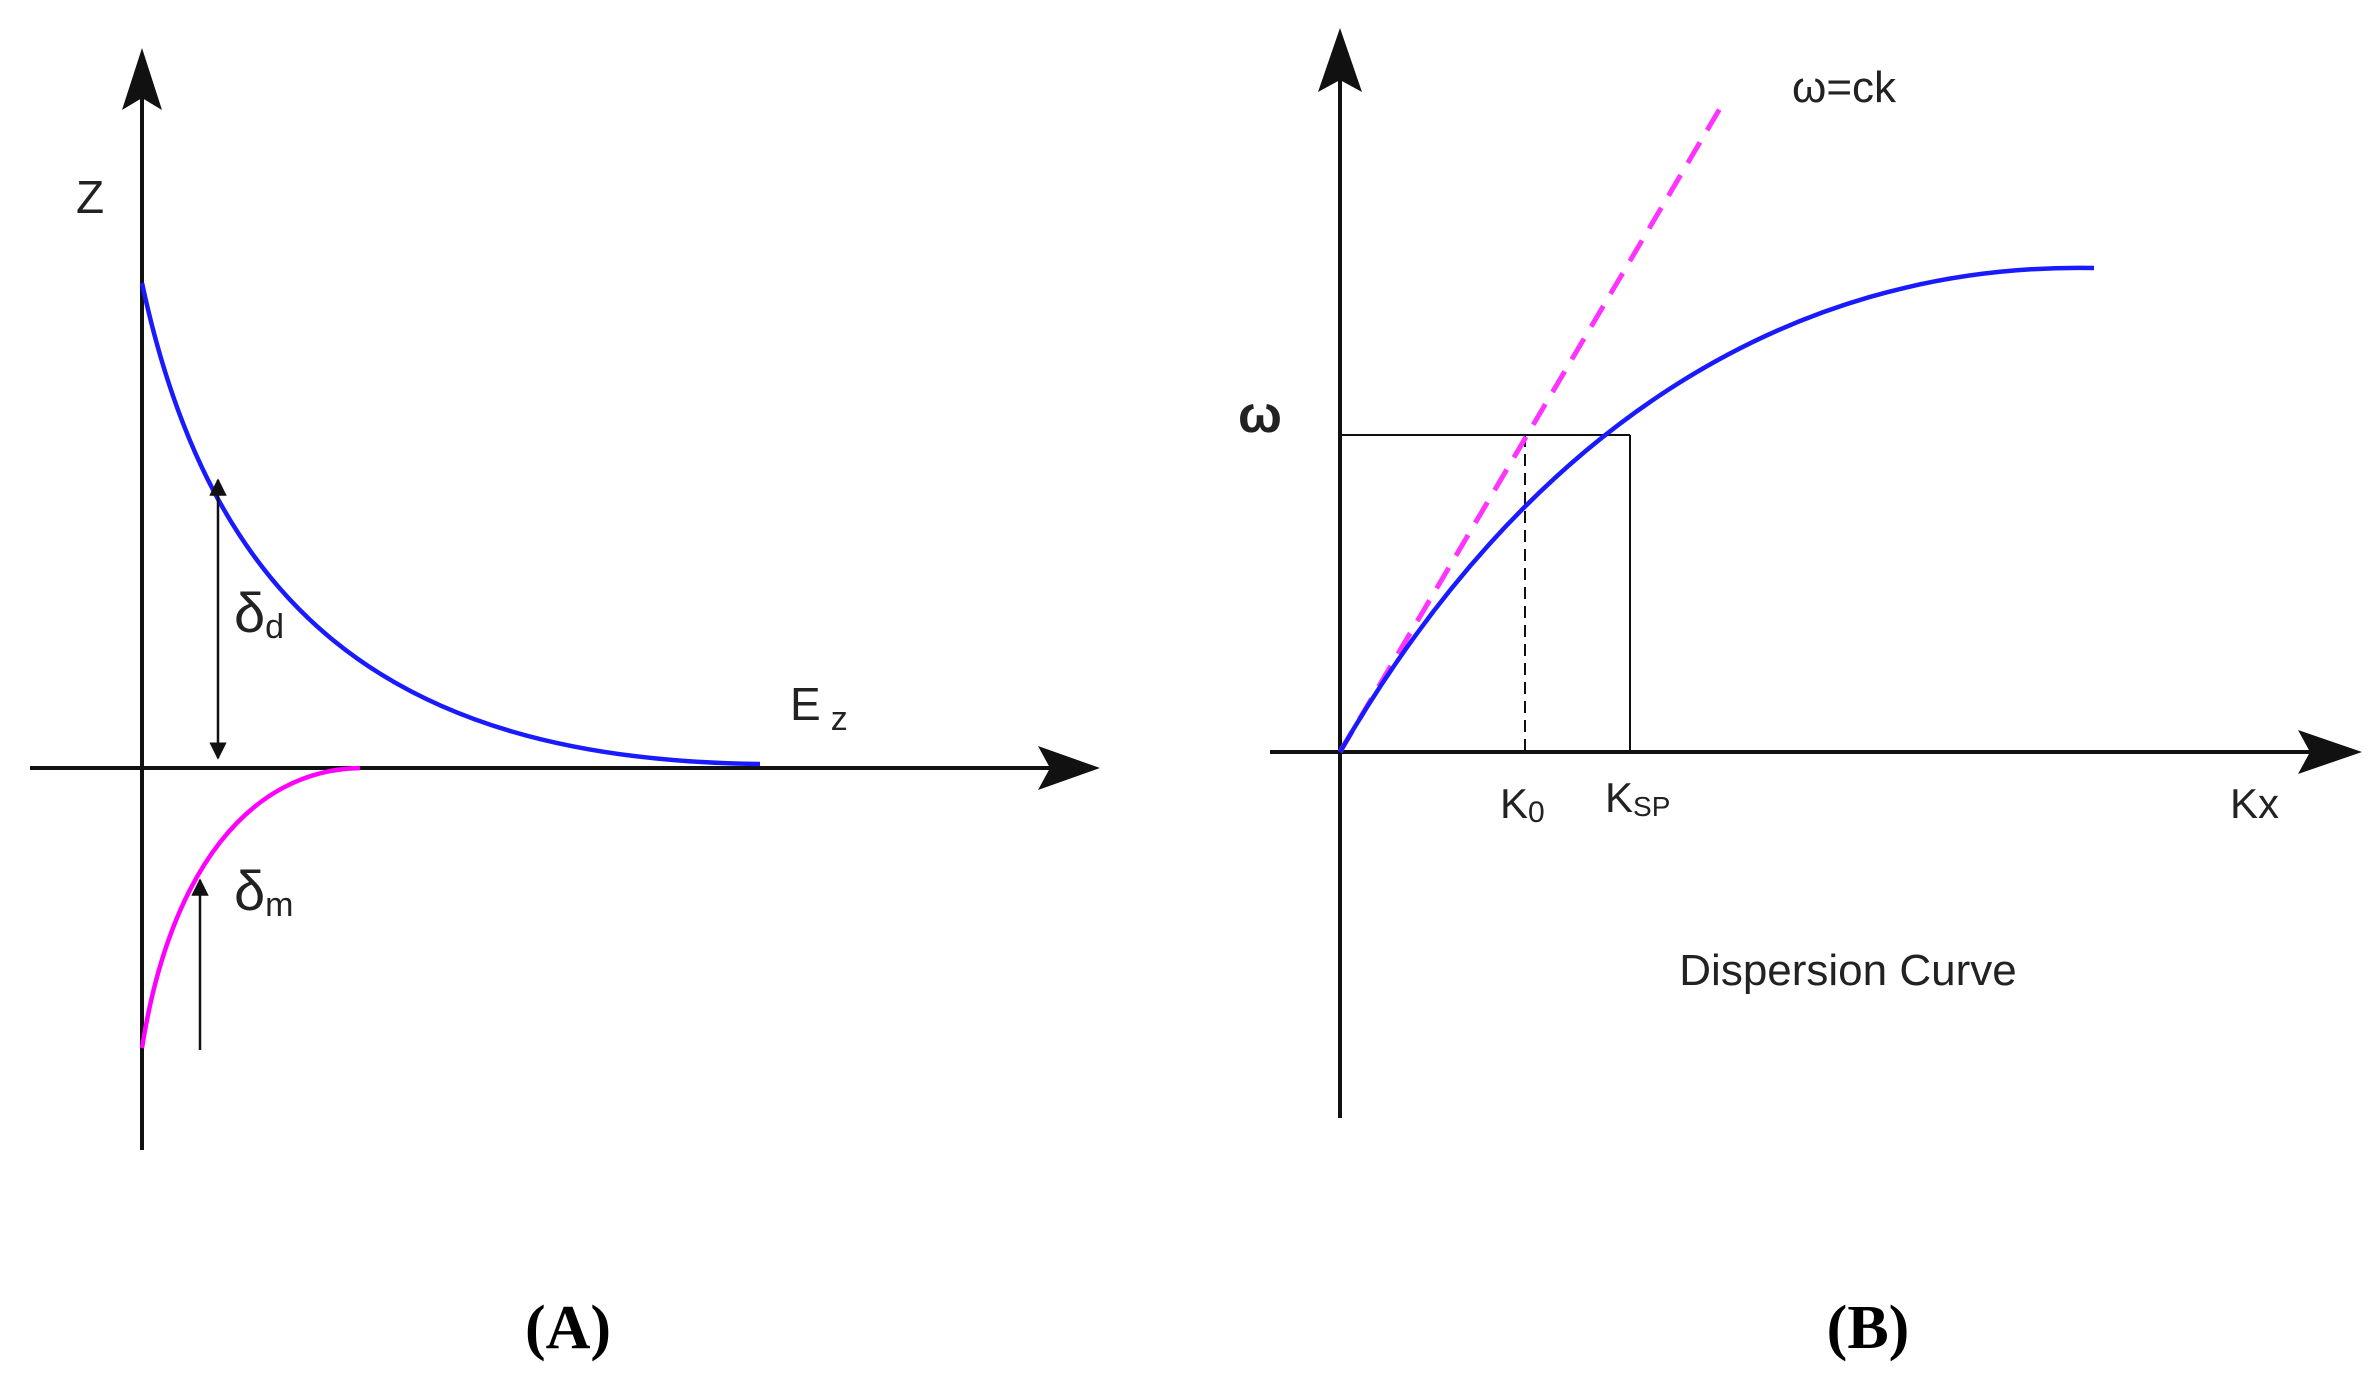  Describe the element at coordinates (259, 613) in the screenshot. I see `delta-d-label: δd` at that location.